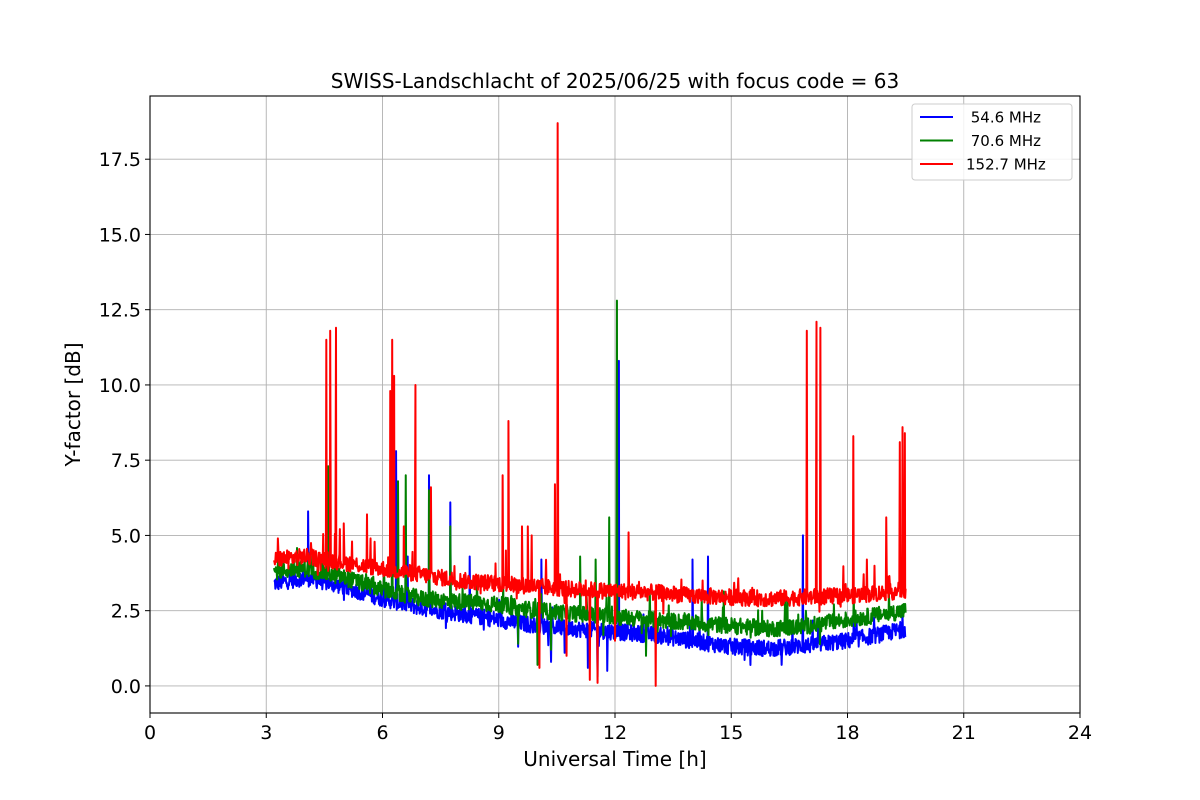 Image resolution: width=1200 pixels, height=800 pixels. What do you see at coordinates (73, 404) in the screenshot?
I see `y-axis-label: Y-factor [dB]` at bounding box center [73, 404].